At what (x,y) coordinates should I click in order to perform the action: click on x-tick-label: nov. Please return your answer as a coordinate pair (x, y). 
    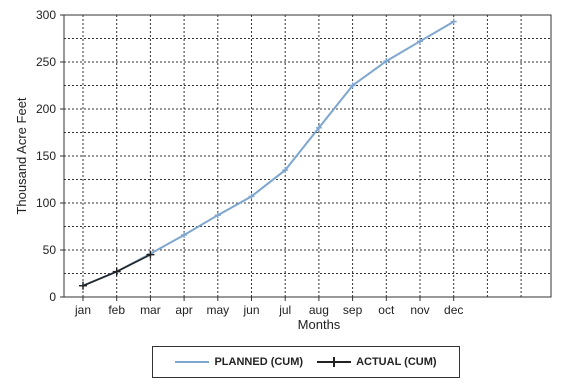
    Looking at the image, I should click on (419, 310).